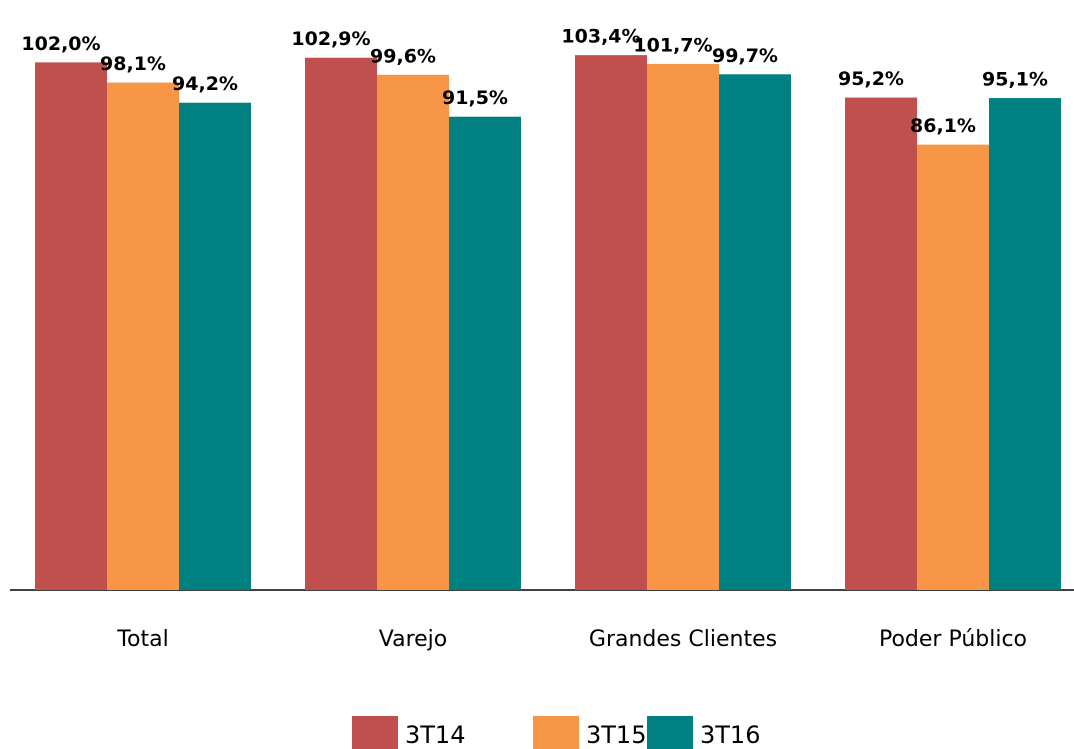  Describe the element at coordinates (943, 126) in the screenshot. I see `data-label: 86,1%` at that location.